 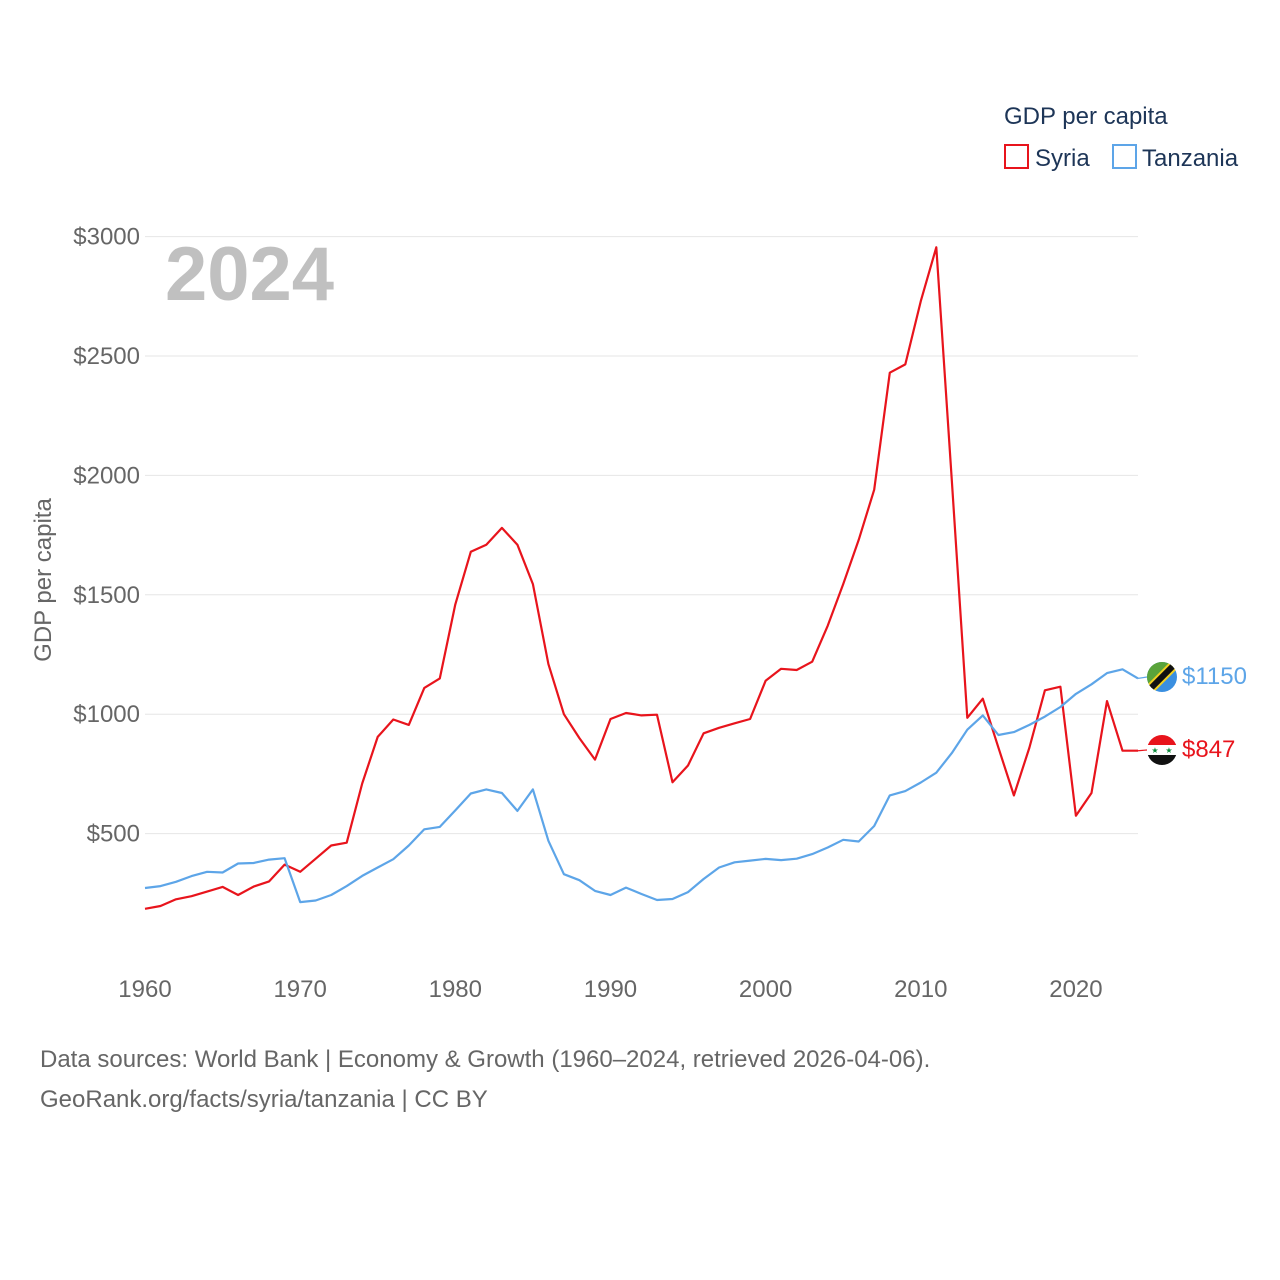 What do you see at coordinates (106, 356) in the screenshot?
I see `y-tick-label: $2500` at bounding box center [106, 356].